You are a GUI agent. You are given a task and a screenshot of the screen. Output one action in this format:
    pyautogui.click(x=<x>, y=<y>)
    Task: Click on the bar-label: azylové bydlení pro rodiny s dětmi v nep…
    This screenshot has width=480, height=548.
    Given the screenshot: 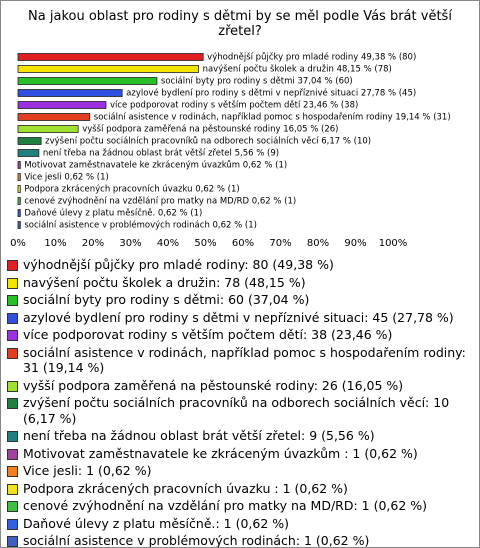 What is the action you would take?
    pyautogui.click(x=271, y=93)
    